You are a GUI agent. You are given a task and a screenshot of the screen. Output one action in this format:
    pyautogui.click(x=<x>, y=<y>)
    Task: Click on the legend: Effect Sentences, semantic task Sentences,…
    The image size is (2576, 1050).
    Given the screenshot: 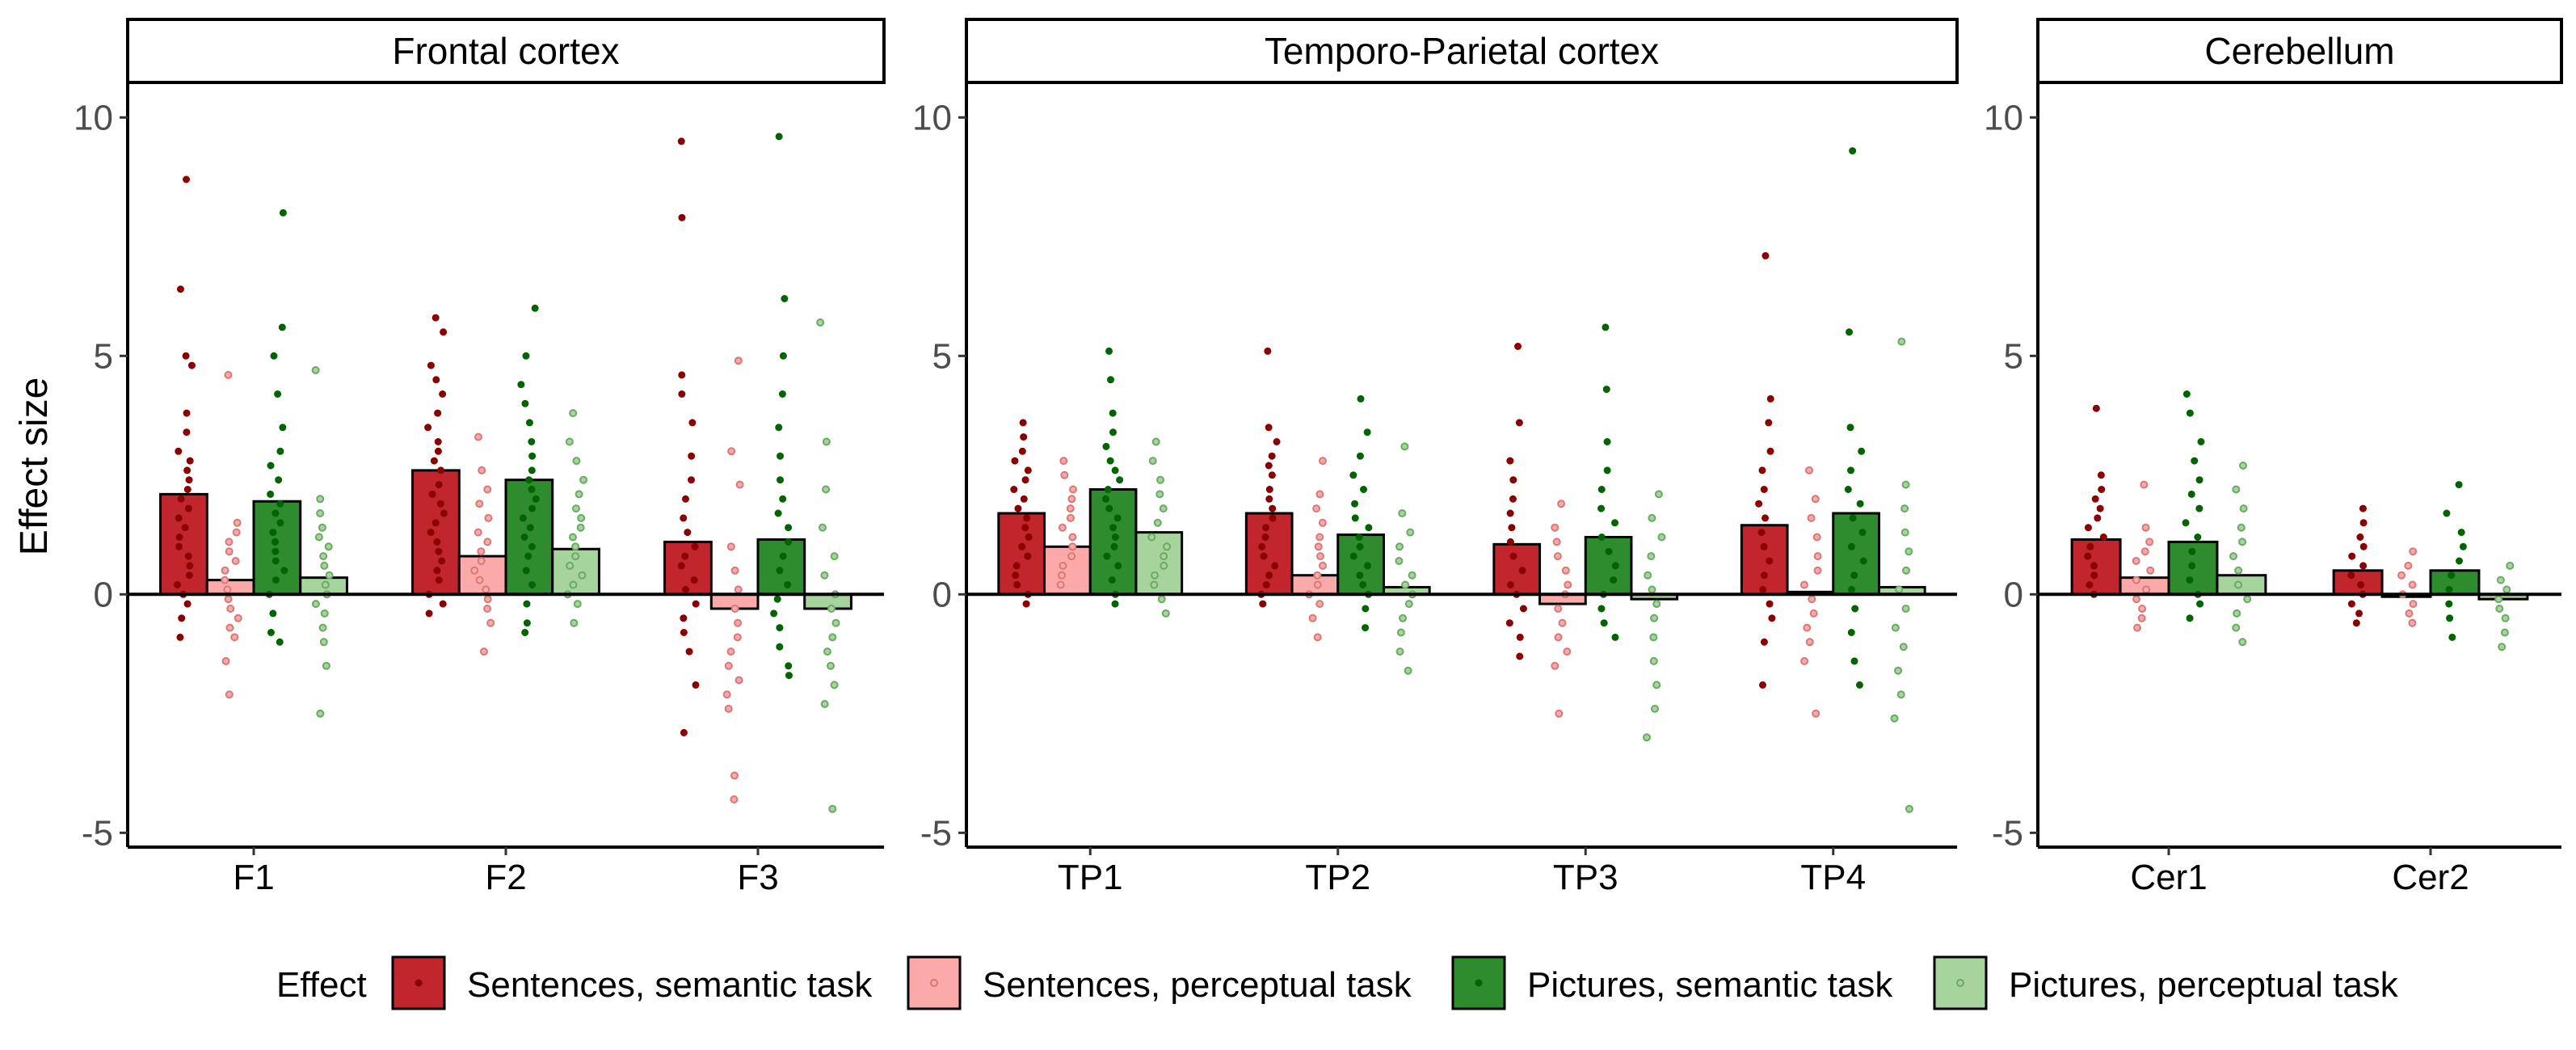 What is the action you would take?
    pyautogui.click(x=1337, y=982)
    